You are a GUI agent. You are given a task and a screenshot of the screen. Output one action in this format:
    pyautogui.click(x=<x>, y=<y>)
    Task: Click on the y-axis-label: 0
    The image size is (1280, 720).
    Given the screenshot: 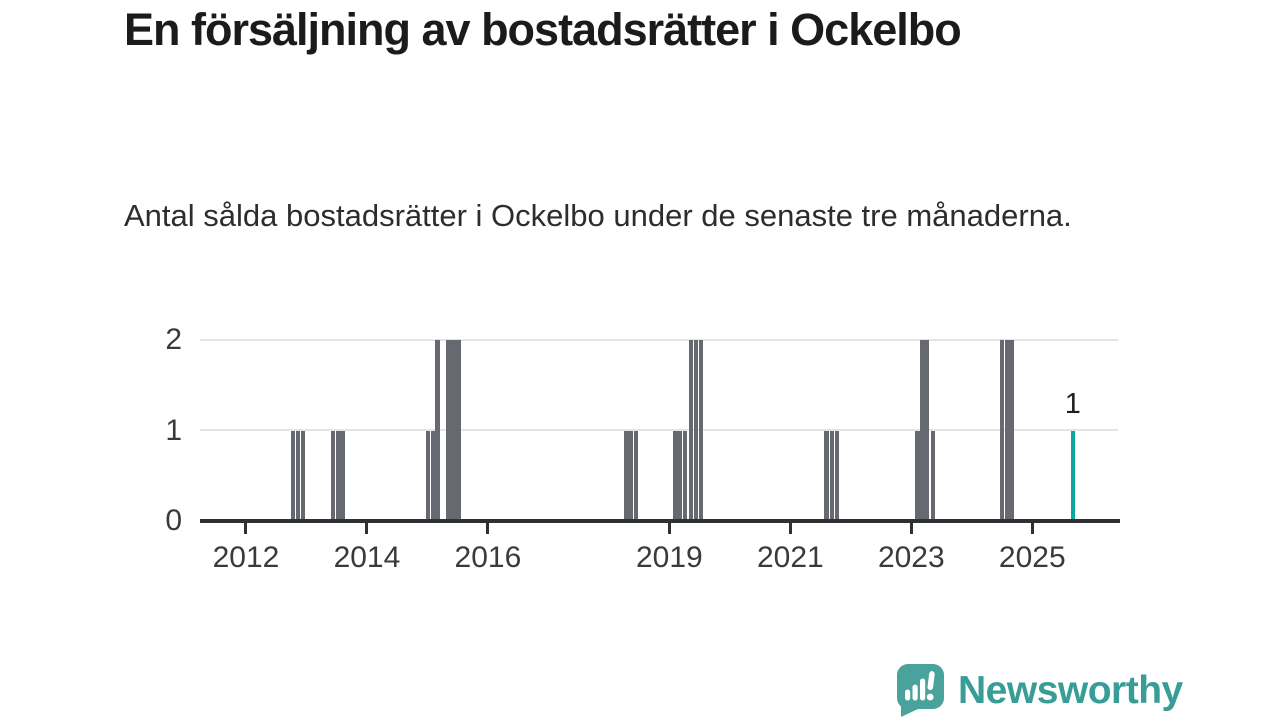 What is the action you would take?
    pyautogui.click(x=173, y=520)
    